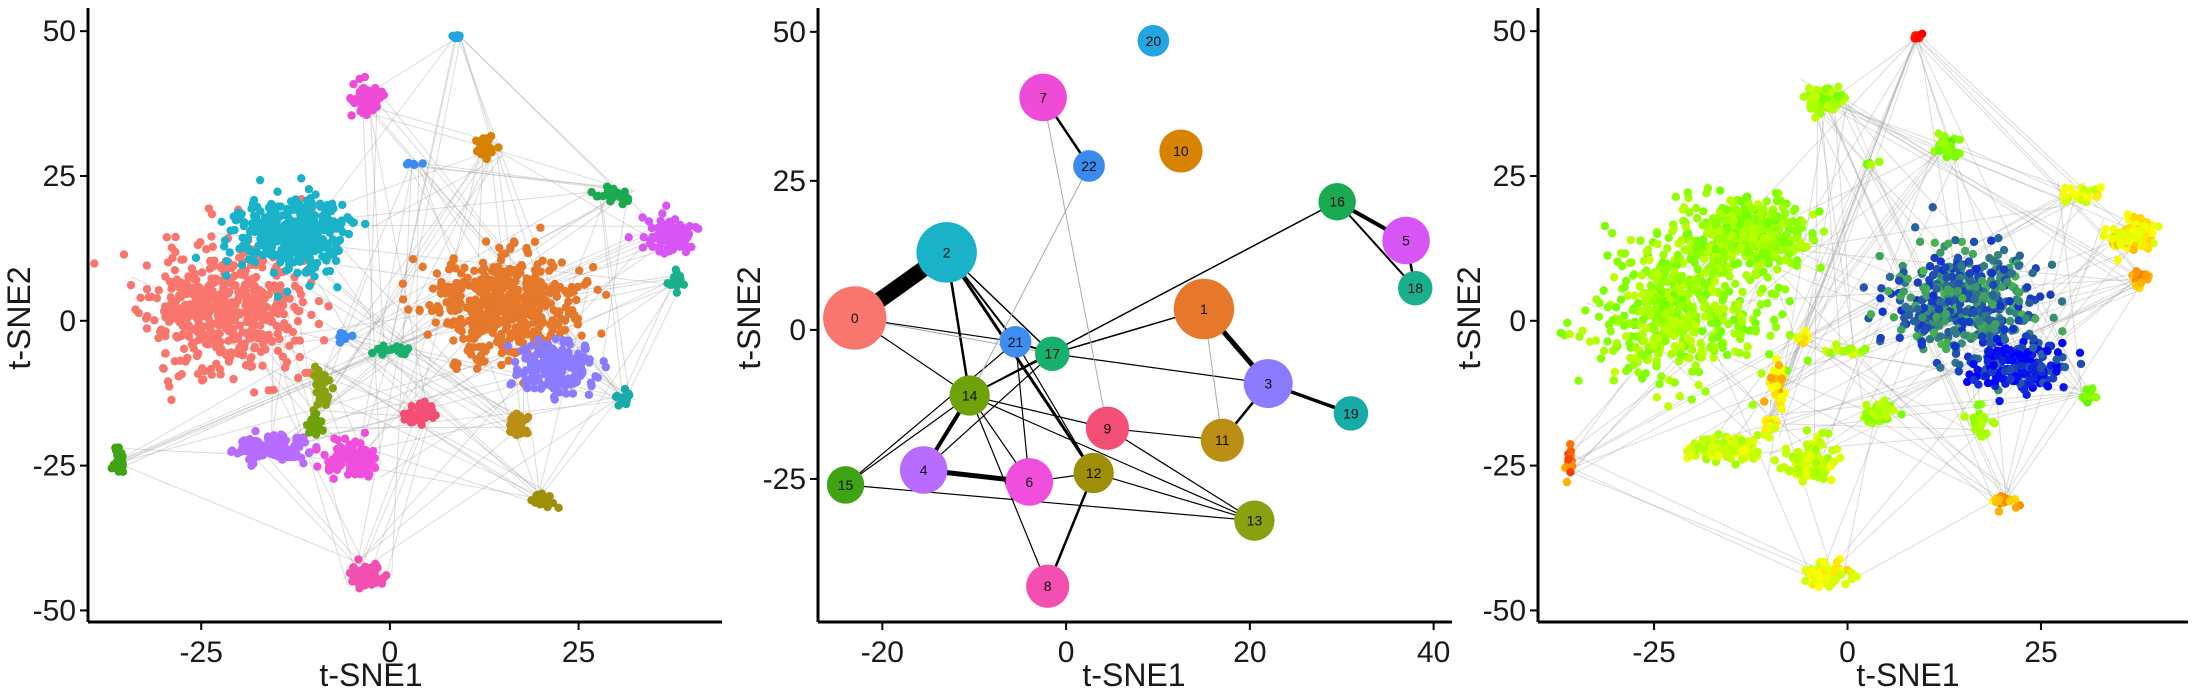  Describe the element at coordinates (19, 317) in the screenshot. I see `left-y-axis-title: t-SNE2` at that location.